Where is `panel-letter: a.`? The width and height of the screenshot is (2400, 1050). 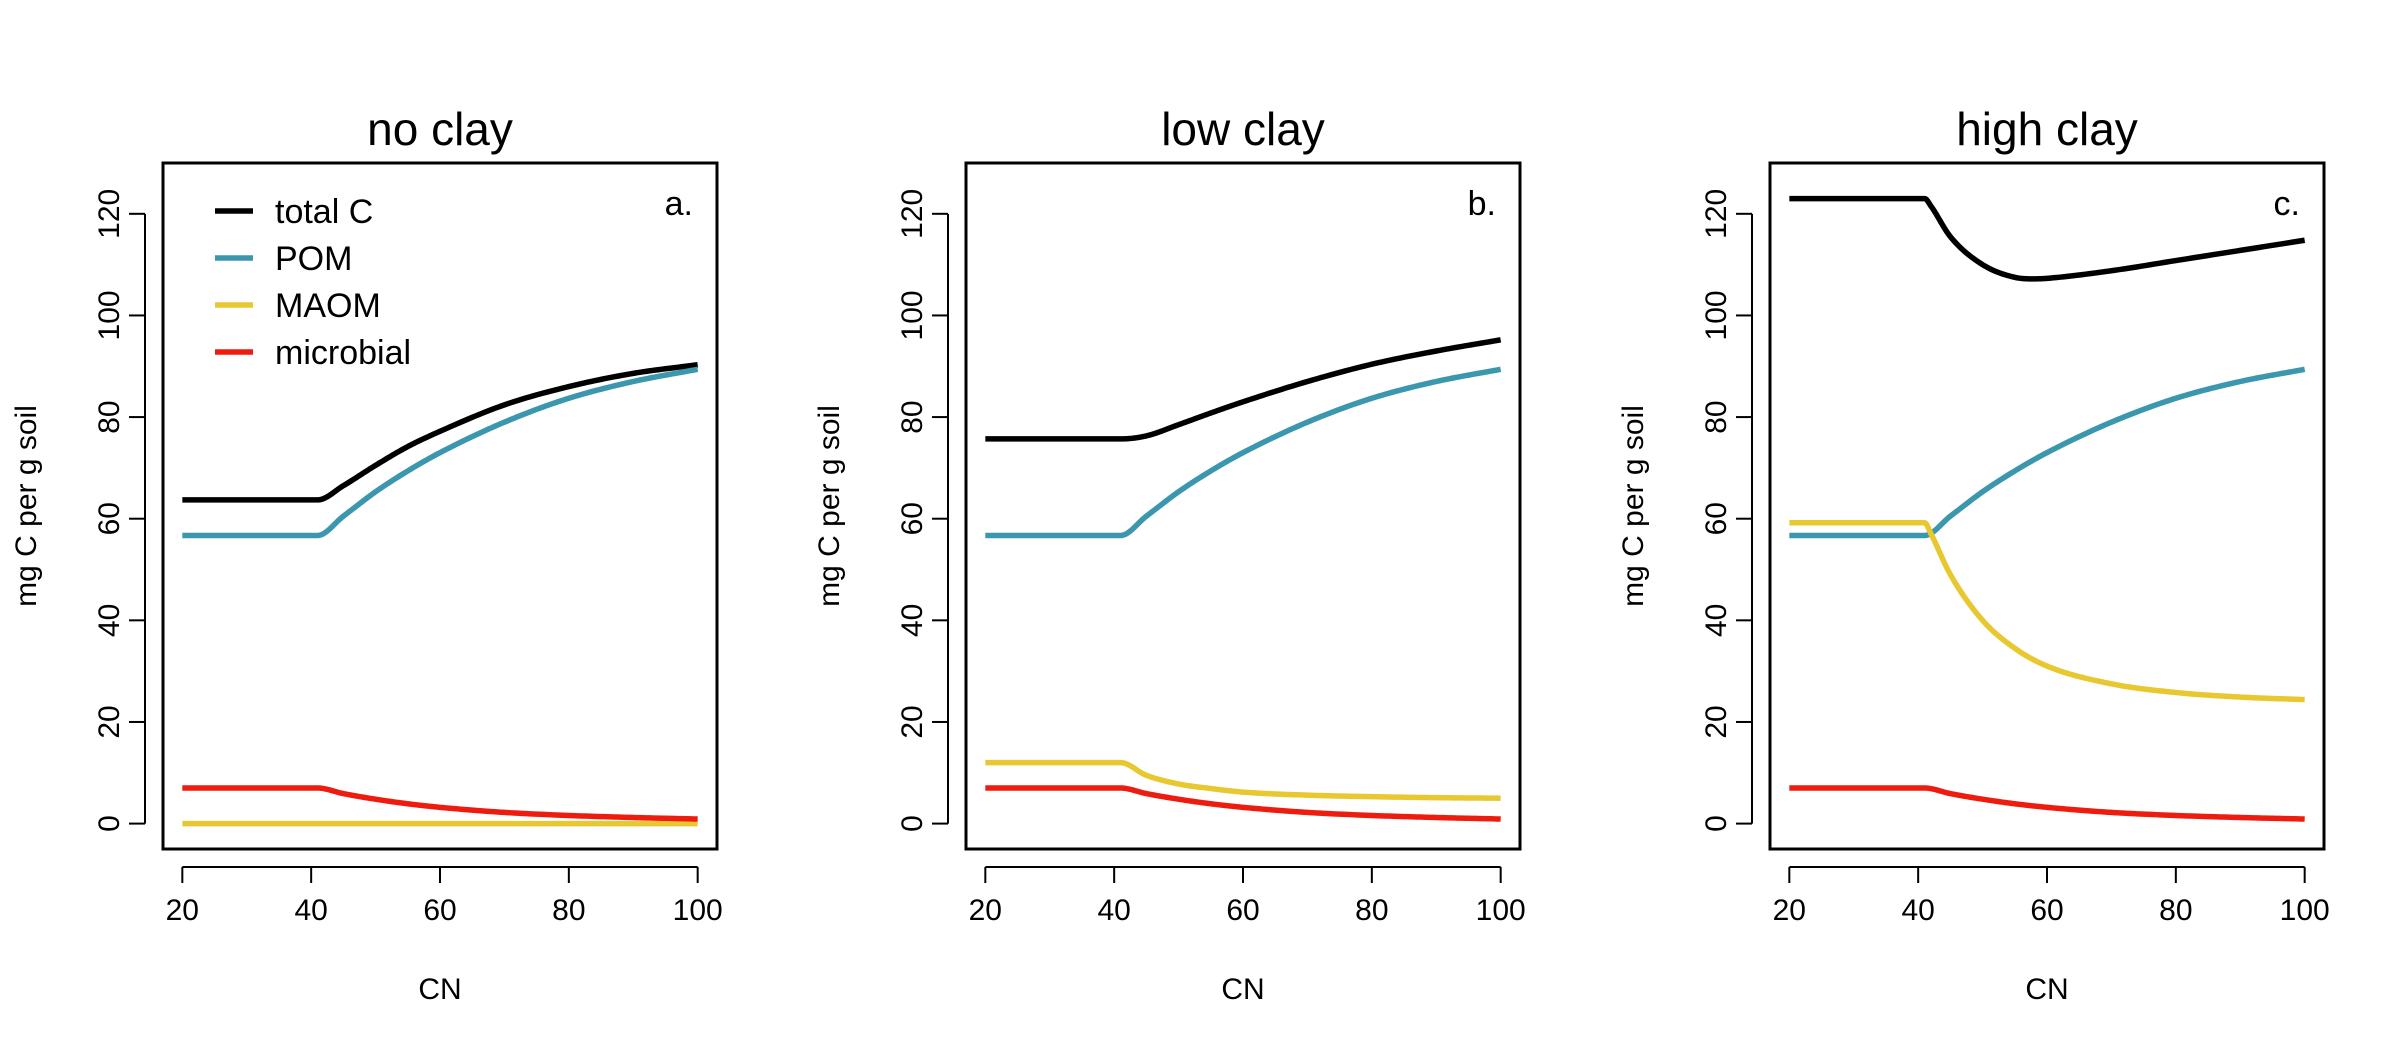
panel-letter: a. is located at coordinates (679, 204).